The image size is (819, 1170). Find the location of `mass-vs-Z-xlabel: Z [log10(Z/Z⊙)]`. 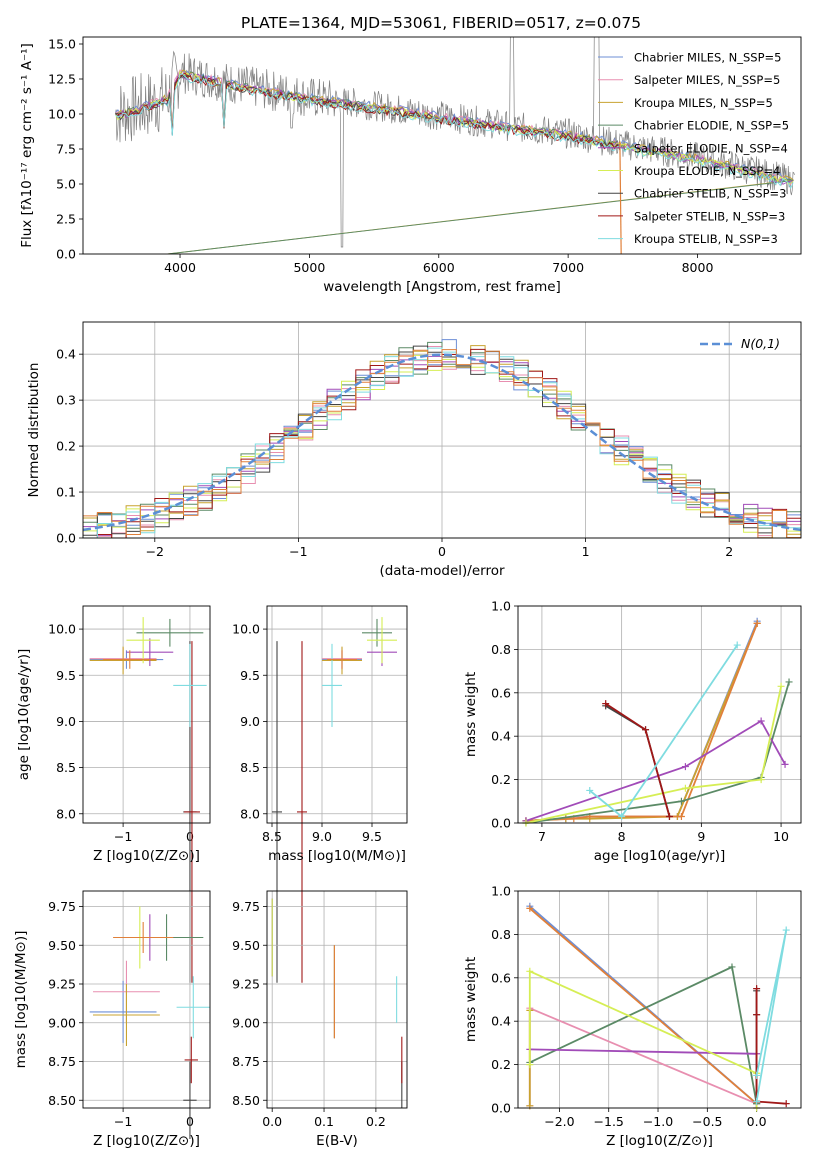

mass-vs-Z-xlabel: Z [log10(Z/Z⊙)] is located at coordinates (146, 1141).